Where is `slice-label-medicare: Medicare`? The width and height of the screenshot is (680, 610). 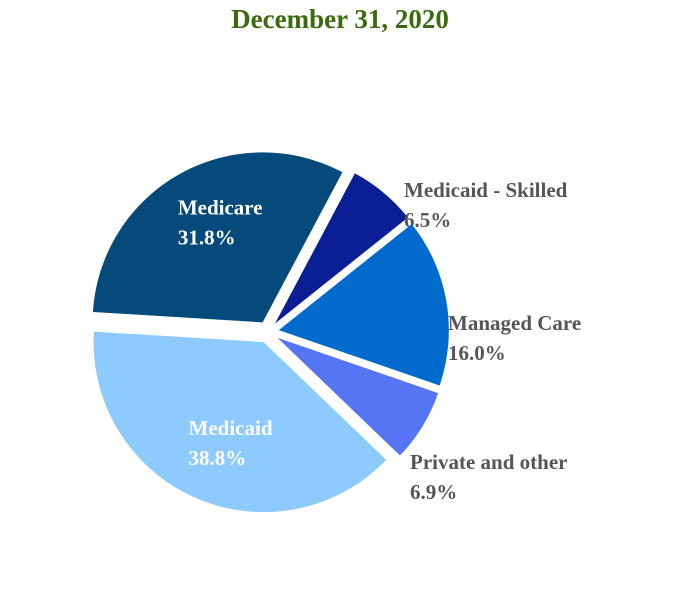
slice-label-medicare: Medicare is located at coordinates (220, 207).